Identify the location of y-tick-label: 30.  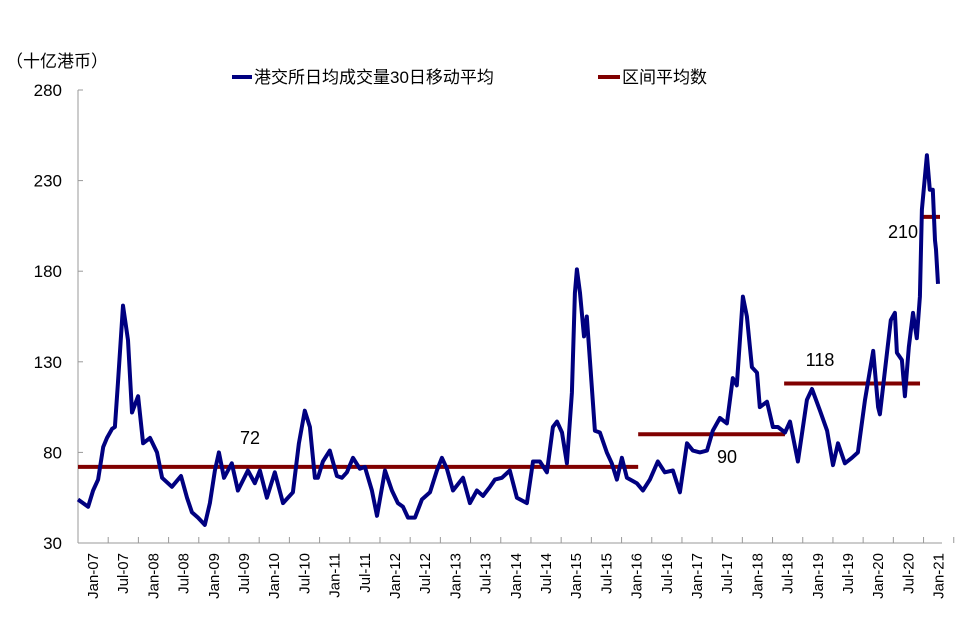
(52, 543).